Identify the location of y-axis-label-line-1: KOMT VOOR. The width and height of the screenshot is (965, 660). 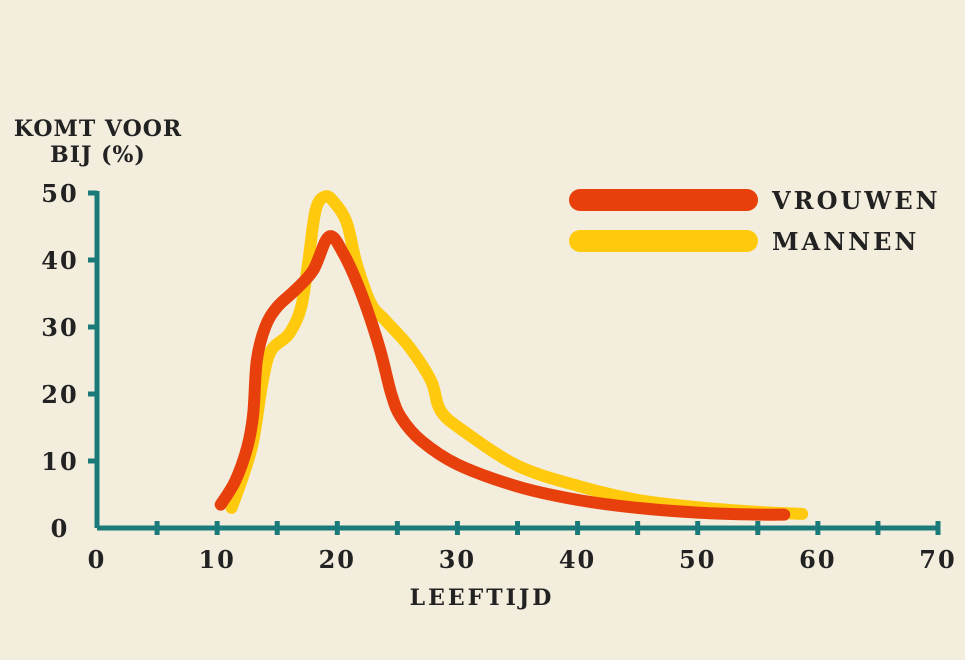
(98, 129).